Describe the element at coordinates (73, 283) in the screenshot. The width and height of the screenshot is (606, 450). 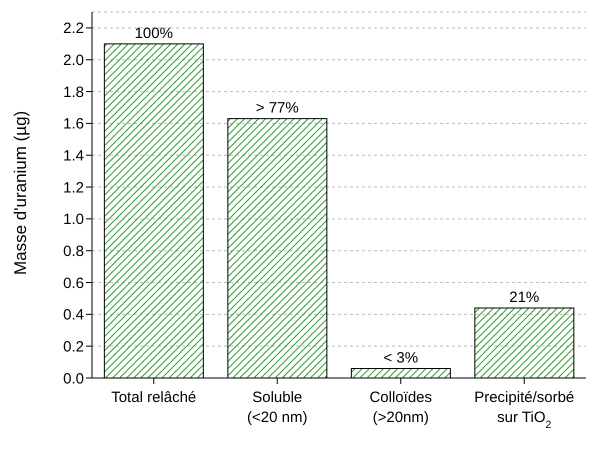
I see `y-tick-label: 0.6` at that location.